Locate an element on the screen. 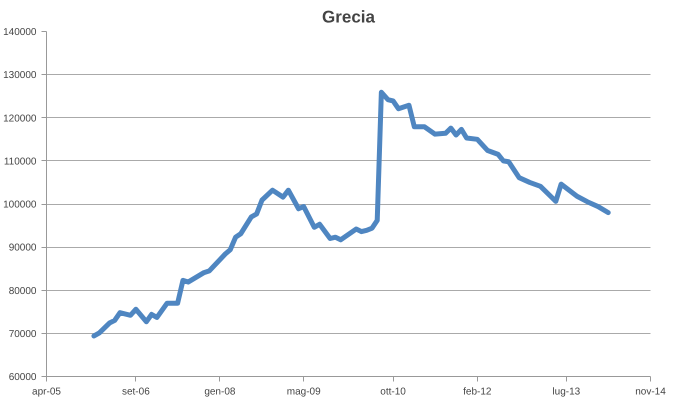  y-tick-label: 110000 is located at coordinates (20, 162).